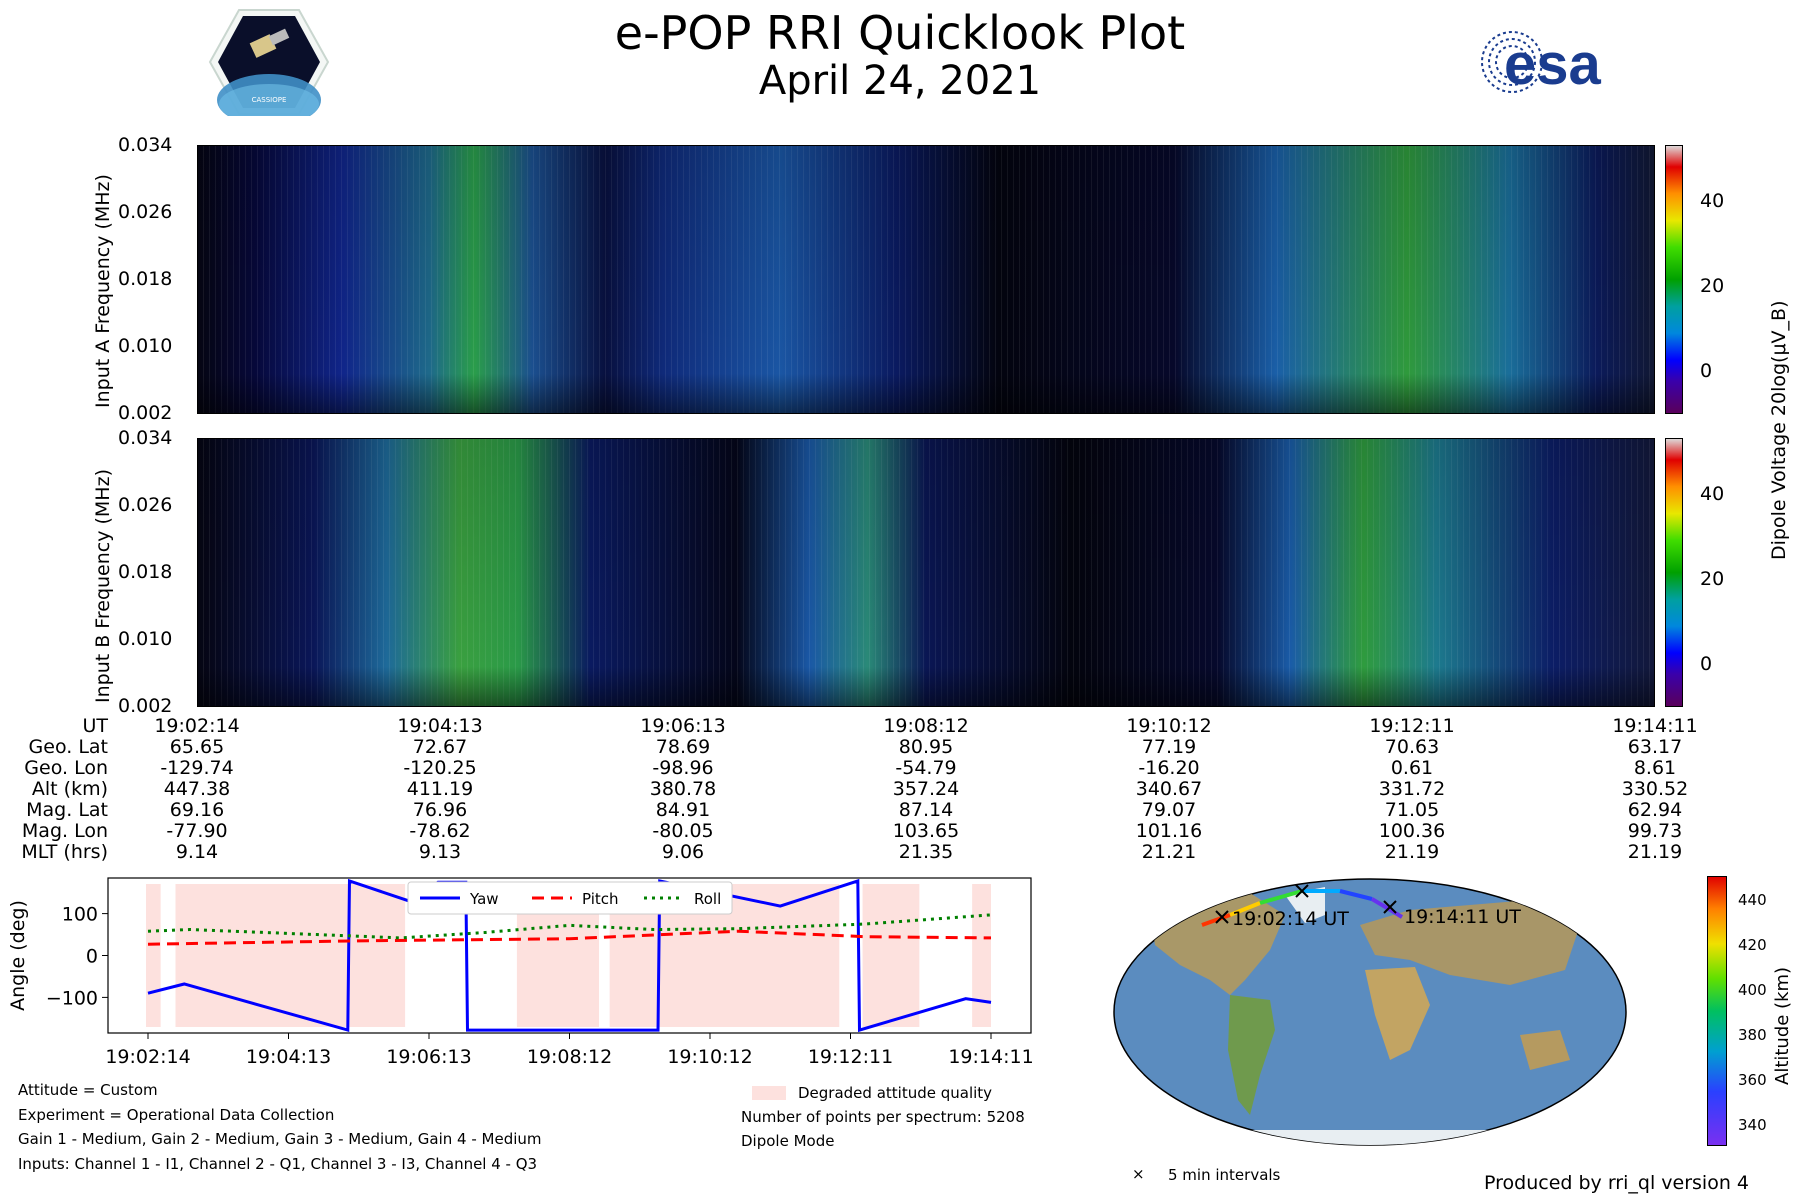 Image resolution: width=1800 pixels, height=1200 pixels. What do you see at coordinates (883, 1117) in the screenshot?
I see `note-points: Number of points per spectrum: 5208` at bounding box center [883, 1117].